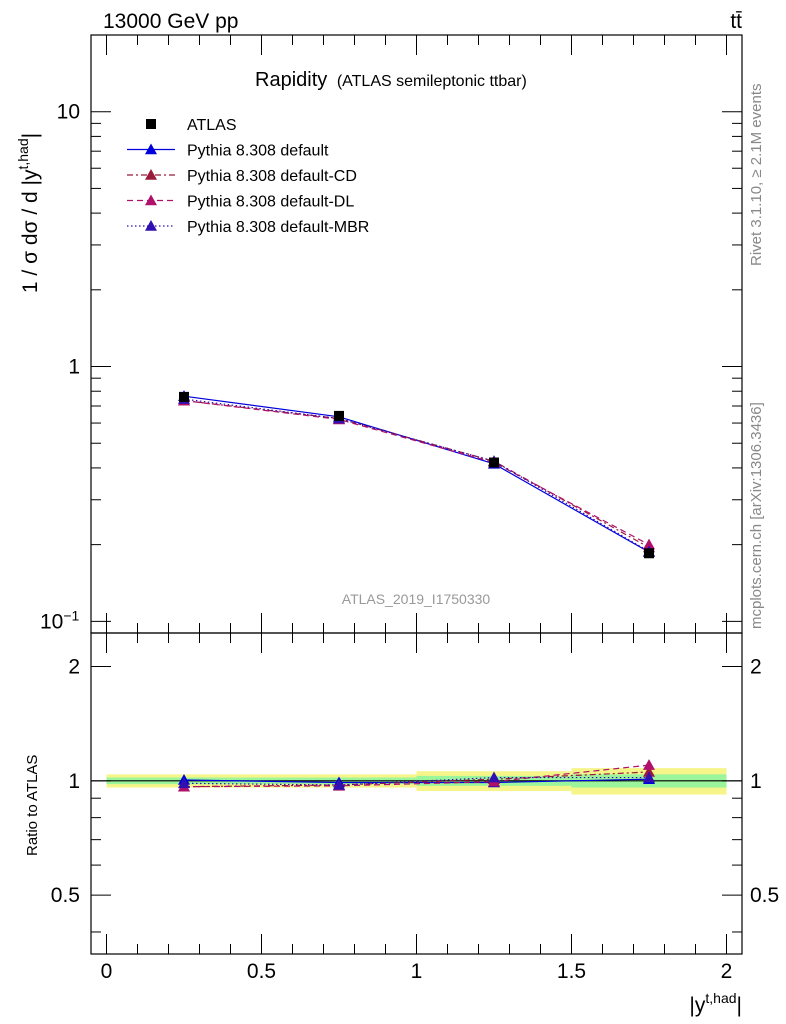 The height and width of the screenshot is (1024, 786). I want to click on x-tick-label: 2, so click(727, 971).